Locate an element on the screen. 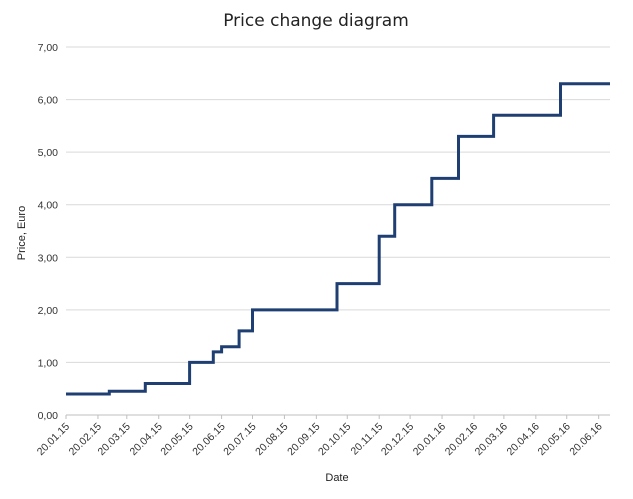 The width and height of the screenshot is (633, 499). y-tick-label: 5,00 is located at coordinates (48, 153).